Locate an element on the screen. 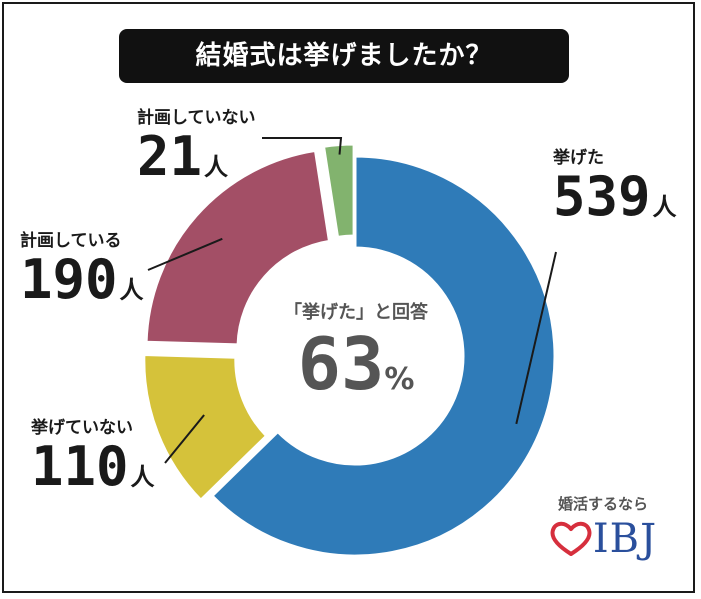  brand-tagline: 婚活するなら is located at coordinates (602, 504).